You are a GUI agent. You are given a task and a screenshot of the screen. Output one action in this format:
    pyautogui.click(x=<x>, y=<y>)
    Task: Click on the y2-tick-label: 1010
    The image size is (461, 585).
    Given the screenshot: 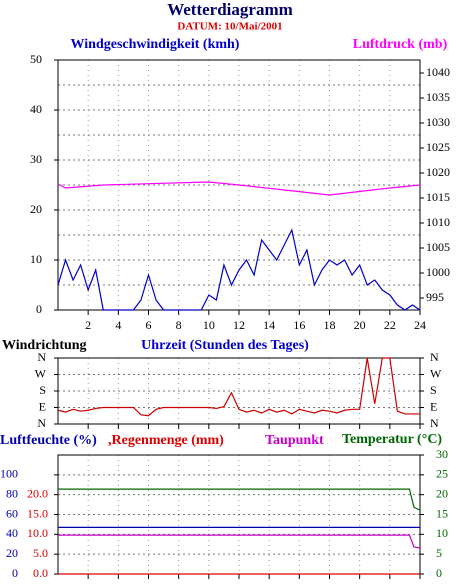 What is the action you would take?
    pyautogui.click(x=438, y=222)
    